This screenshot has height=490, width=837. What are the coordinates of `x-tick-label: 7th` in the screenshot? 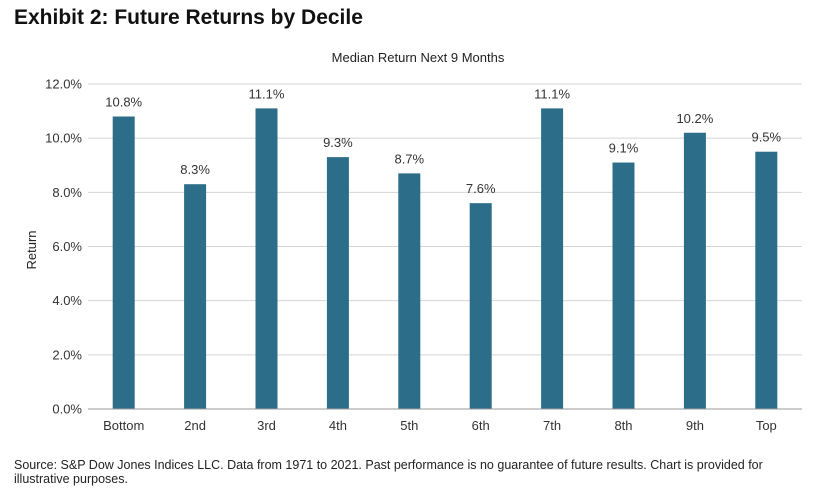 It's located at (552, 425).